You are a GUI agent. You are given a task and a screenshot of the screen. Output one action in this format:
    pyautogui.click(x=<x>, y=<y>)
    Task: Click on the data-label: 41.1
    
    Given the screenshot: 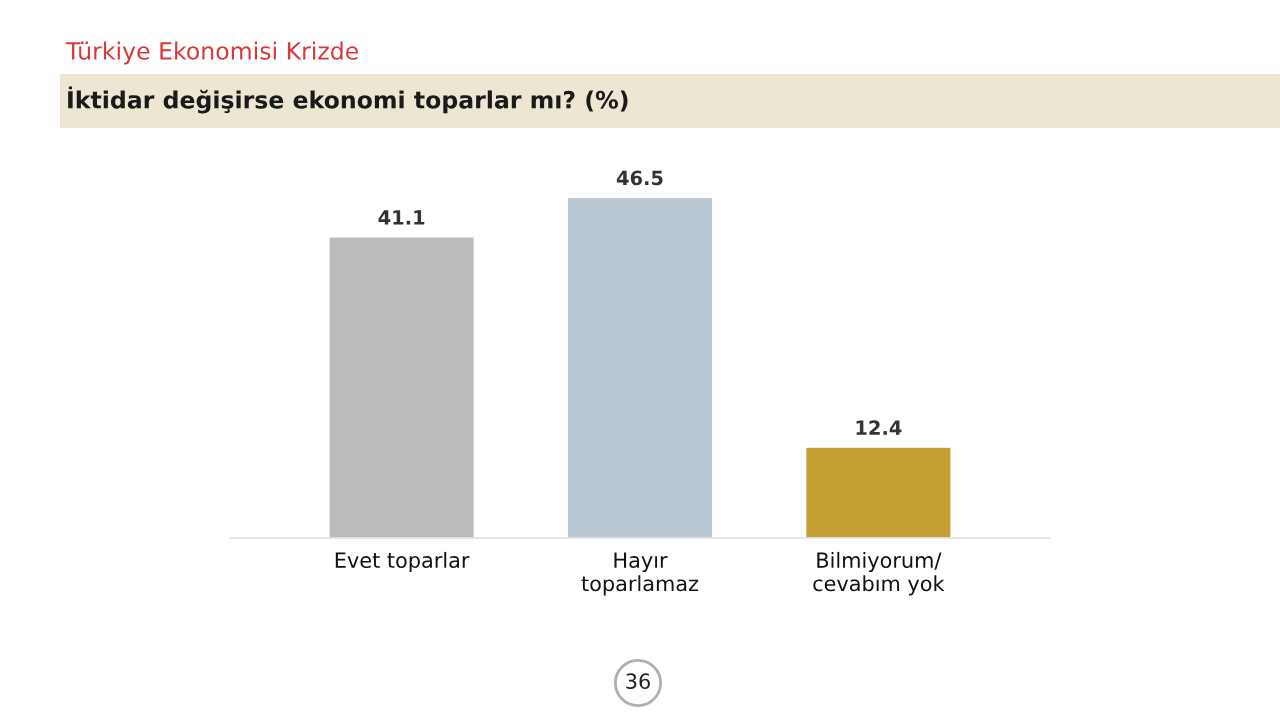 What is the action you would take?
    pyautogui.click(x=401, y=217)
    